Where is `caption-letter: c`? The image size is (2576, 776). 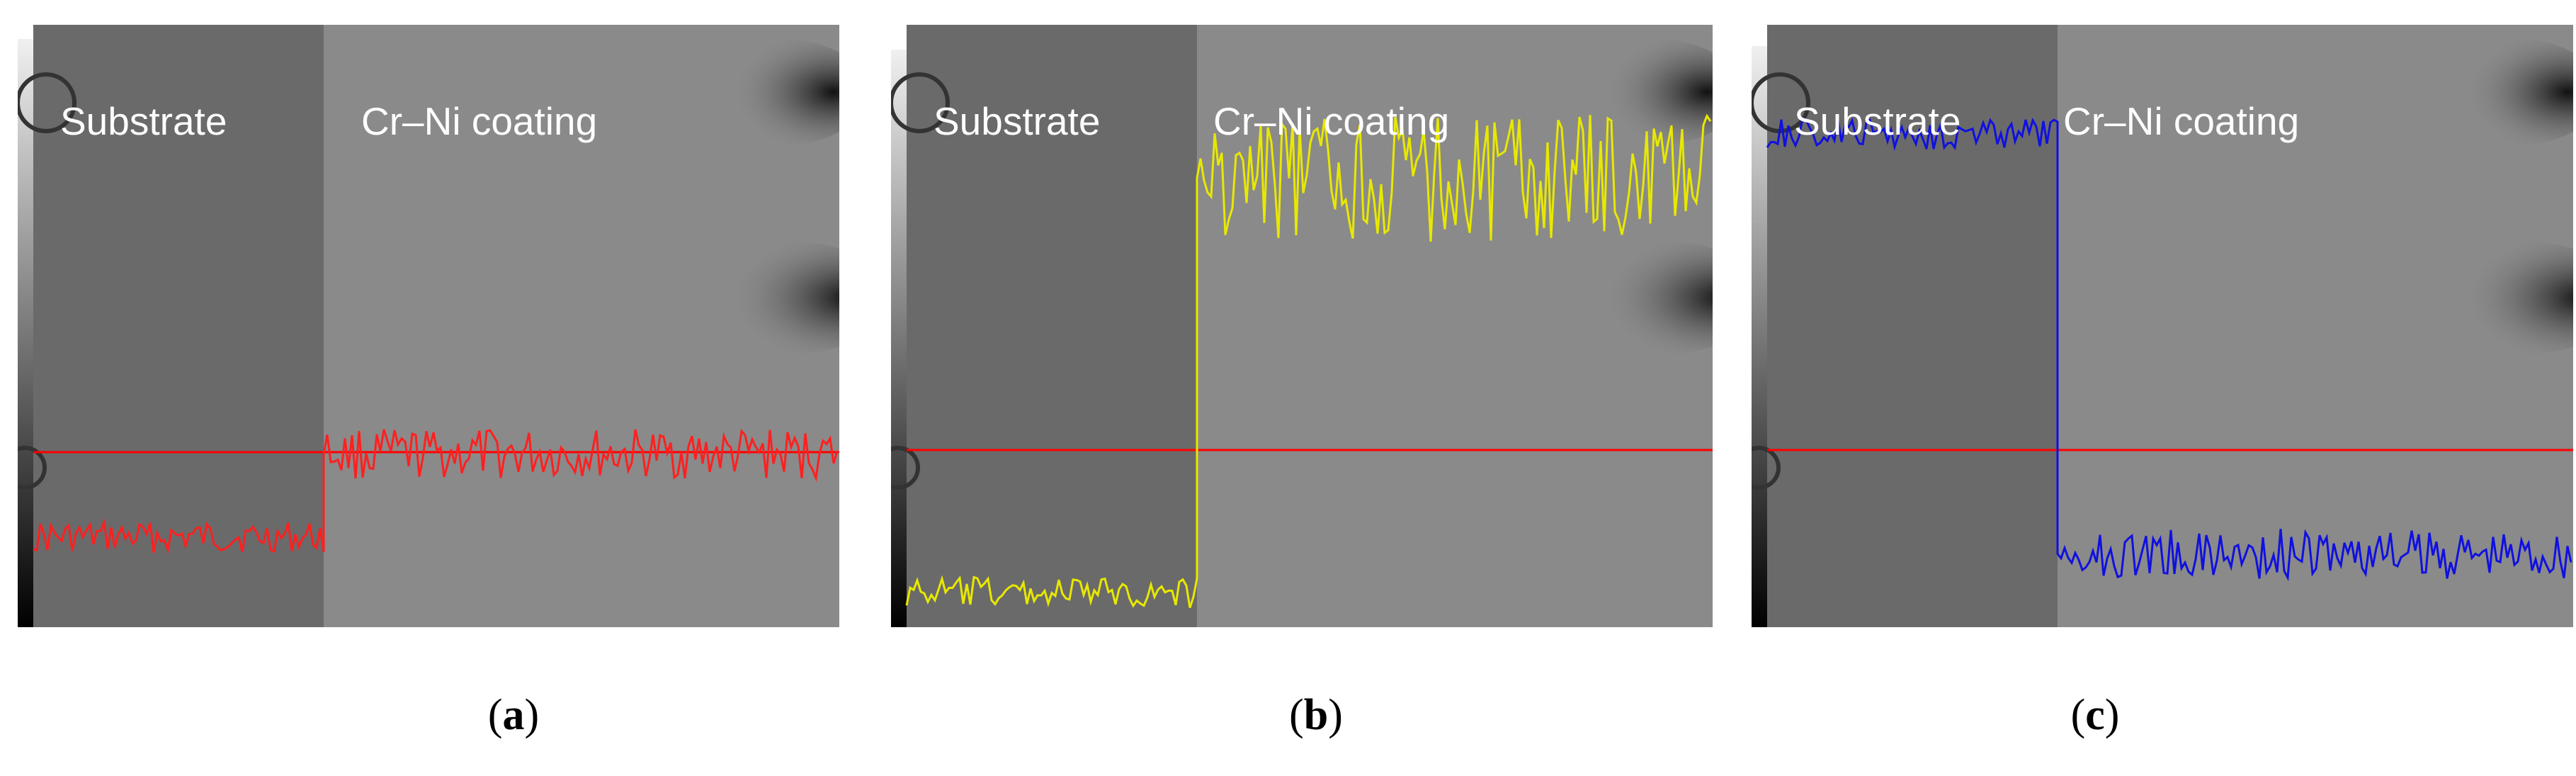 caption-letter: c is located at coordinates (2095, 715).